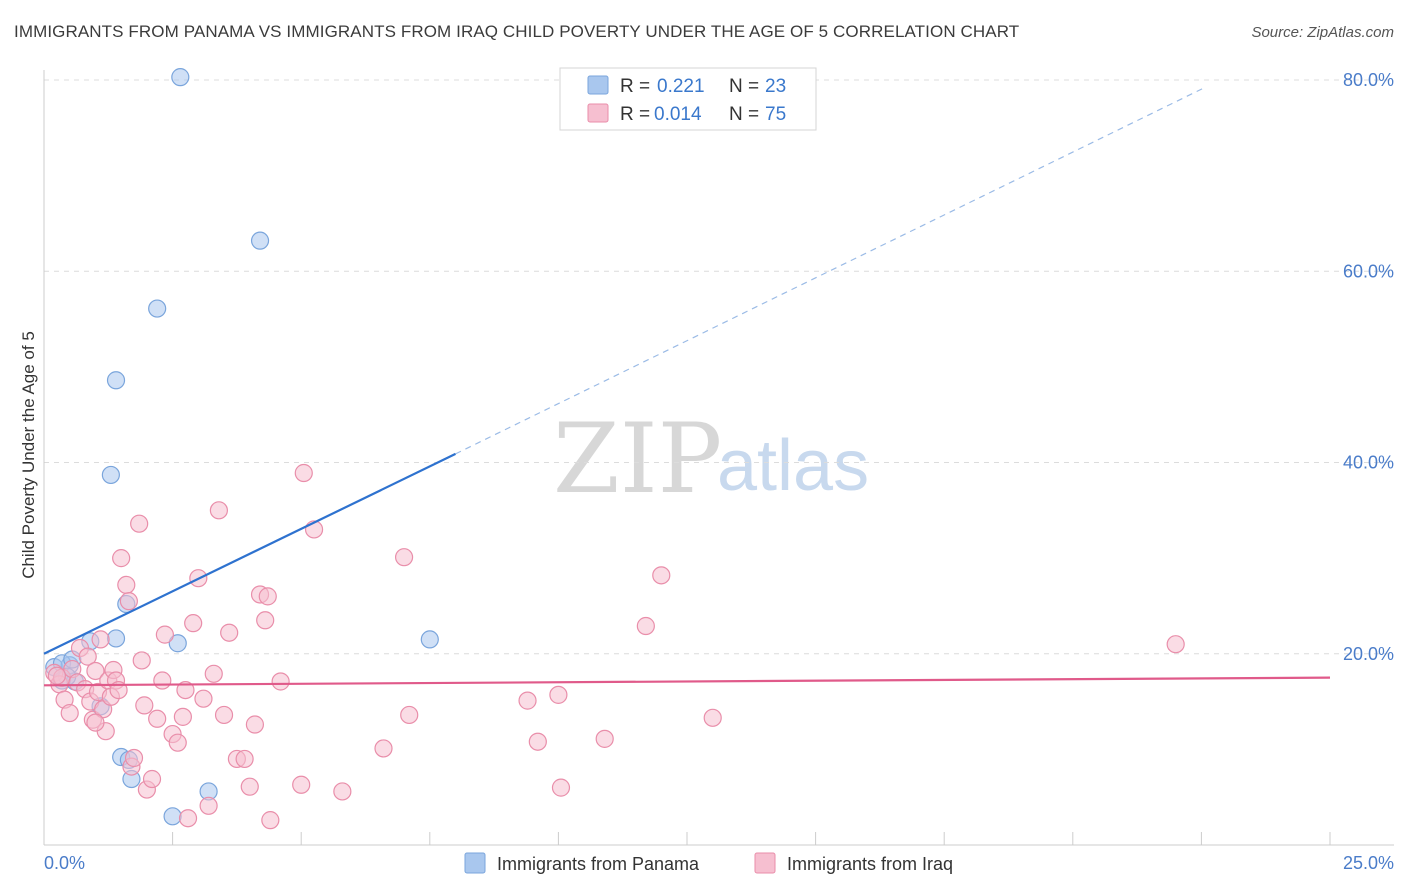  Describe the element at coordinates (1368, 271) in the screenshot. I see `y-tick-label-60: 60.0%` at that location.